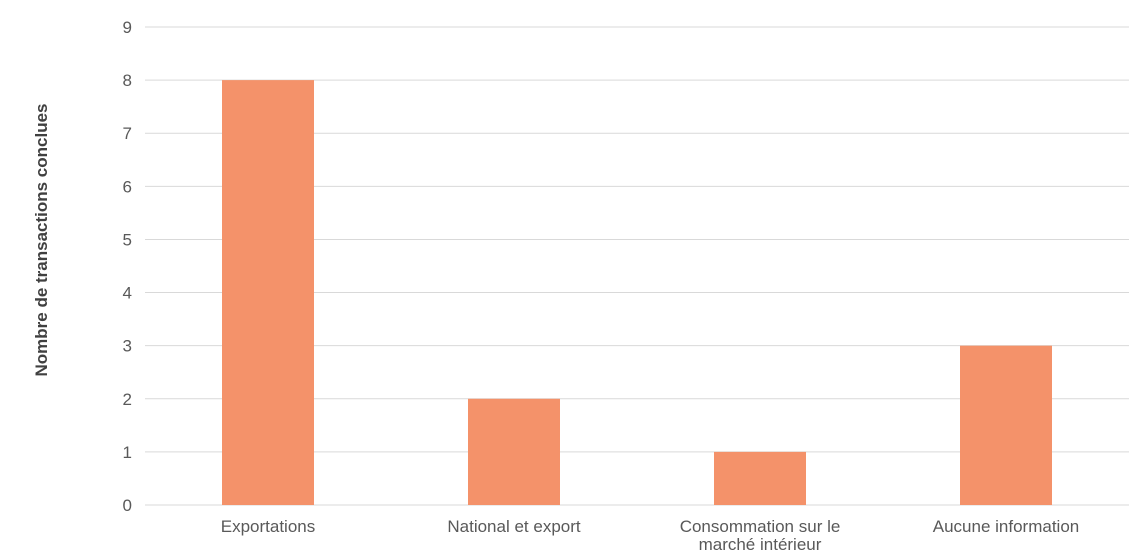  I want to click on y-tick-label: 0, so click(127, 505).